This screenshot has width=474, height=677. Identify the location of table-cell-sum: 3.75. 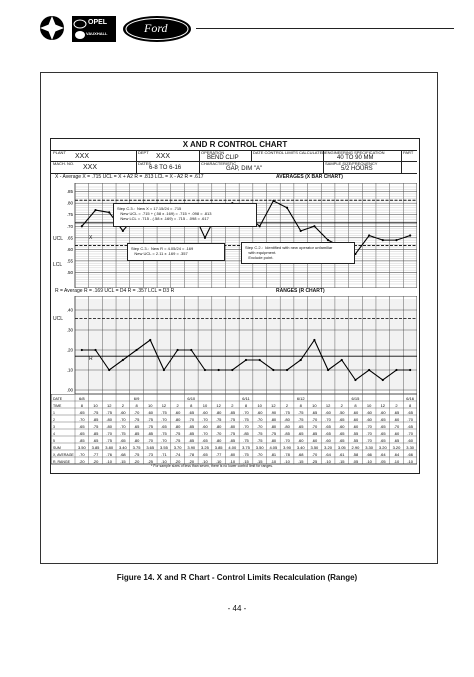
(137, 447).